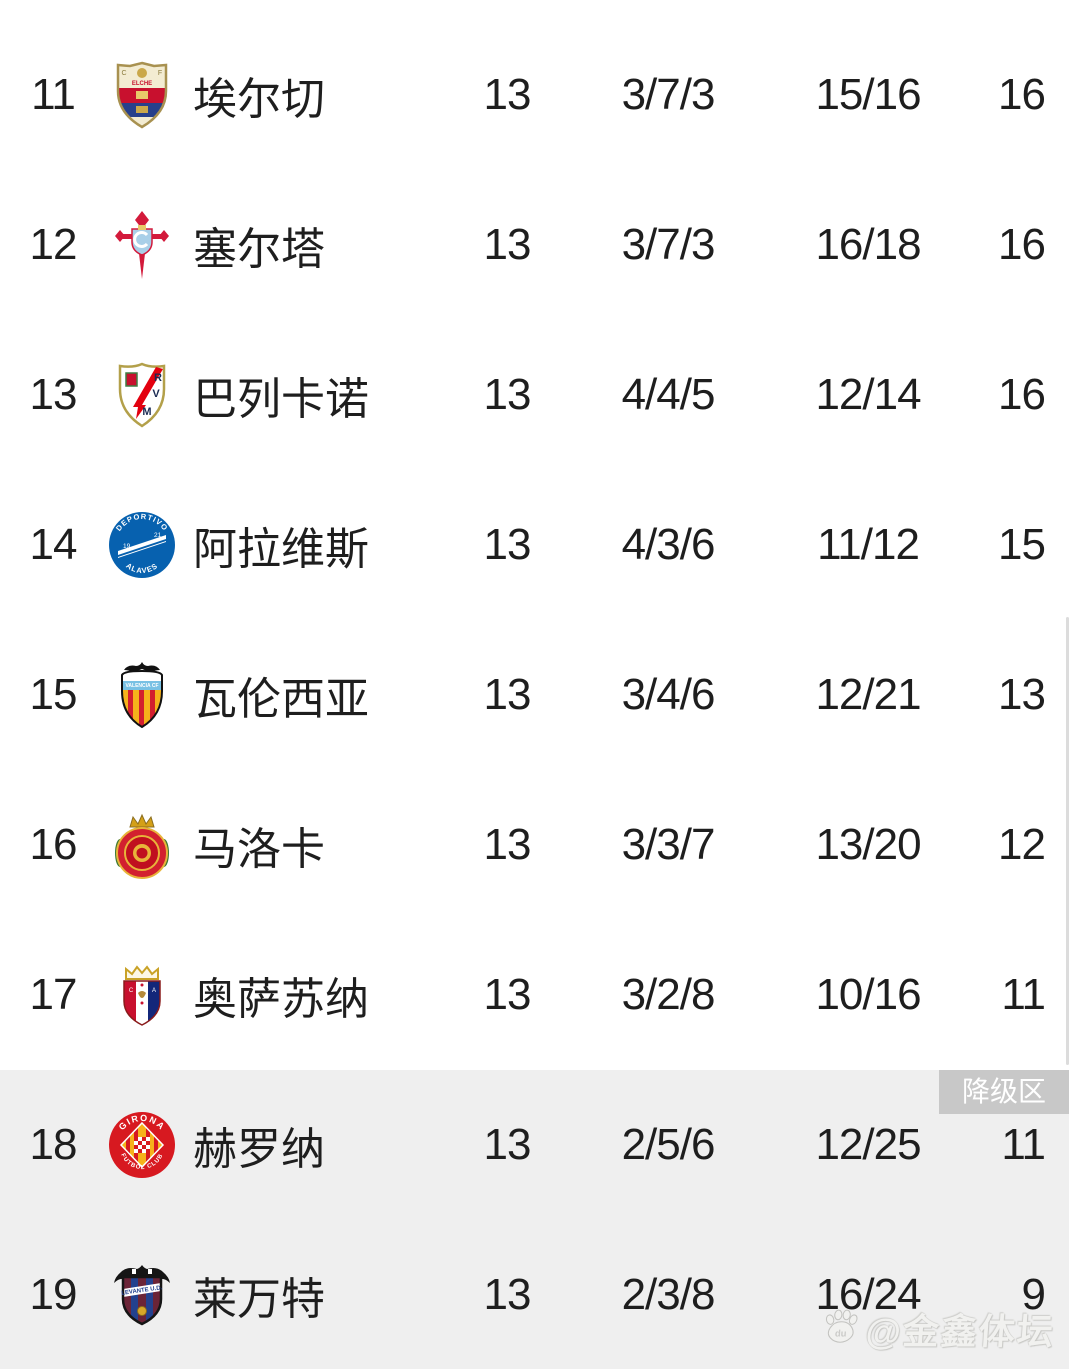 Image resolution: width=1069 pixels, height=1369 pixels. What do you see at coordinates (868, 244) in the screenshot?
I see `goals-for-against: 16/18` at bounding box center [868, 244].